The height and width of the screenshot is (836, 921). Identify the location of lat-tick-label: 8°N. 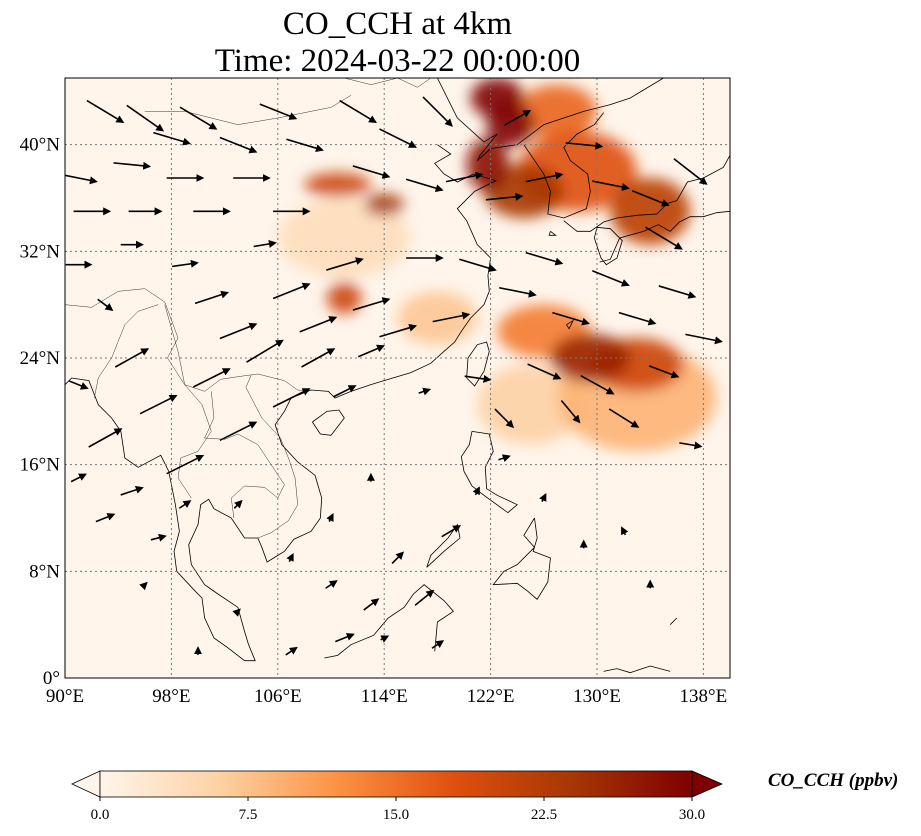
(44, 571).